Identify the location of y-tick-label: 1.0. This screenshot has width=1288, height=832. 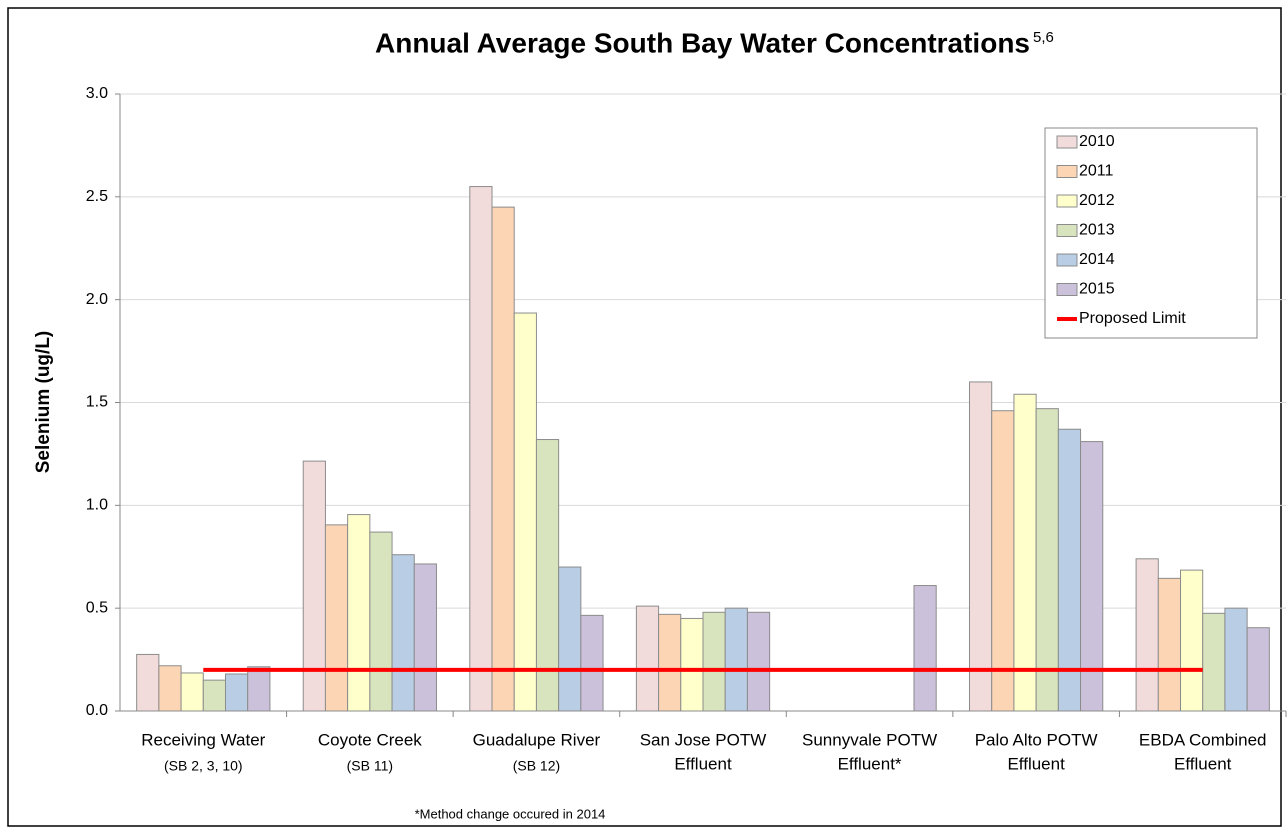
(97, 505).